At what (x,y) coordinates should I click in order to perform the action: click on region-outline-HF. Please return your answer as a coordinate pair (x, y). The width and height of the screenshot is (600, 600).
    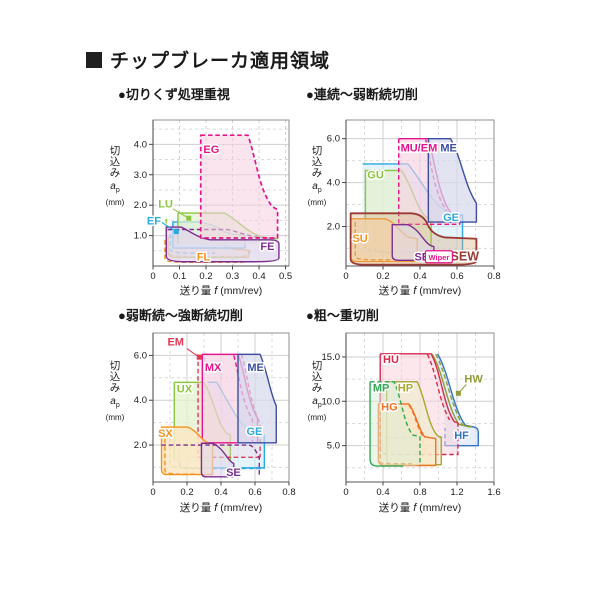
    Looking at the image, I should click on (457, 400).